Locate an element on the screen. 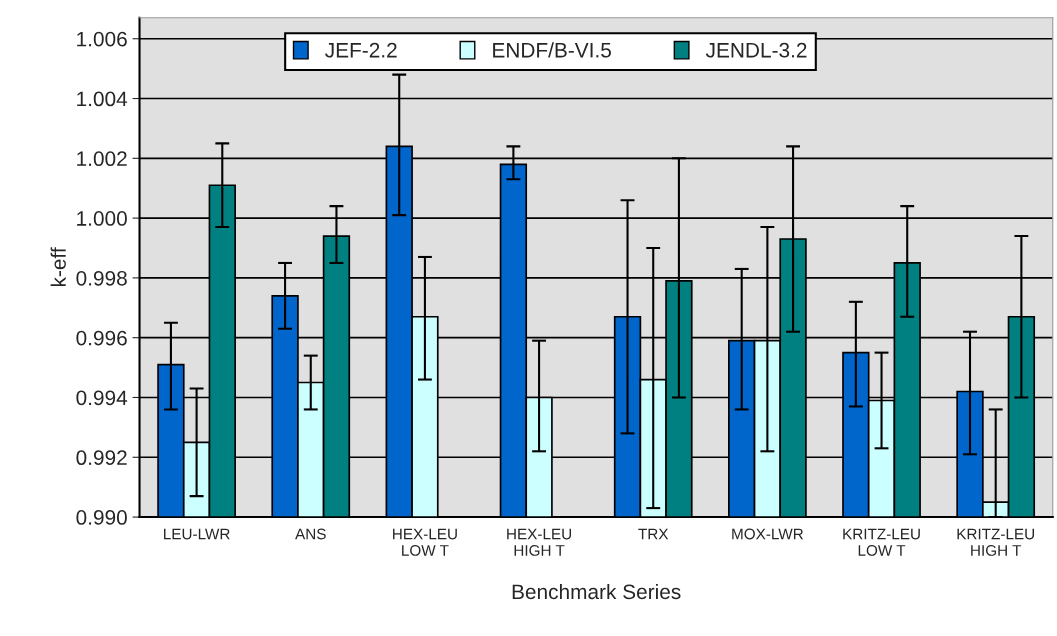 Image resolution: width=1057 pixels, height=636 pixels. y-tick-label: 0.992 is located at coordinates (101, 458).